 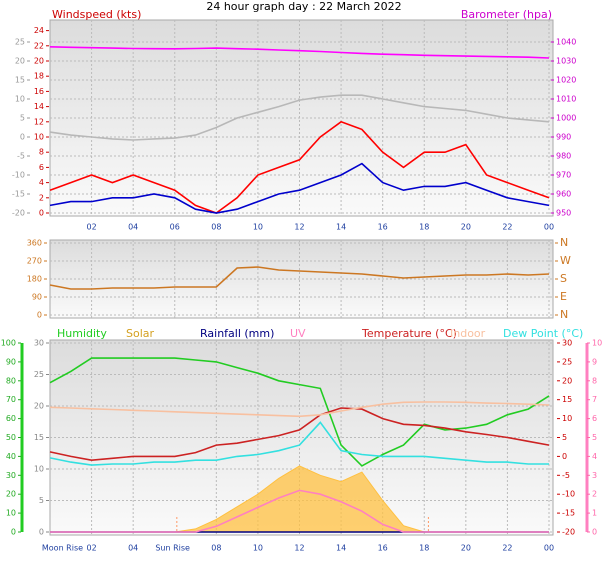 I want to click on y-tick-label: 980, so click(x=563, y=156).